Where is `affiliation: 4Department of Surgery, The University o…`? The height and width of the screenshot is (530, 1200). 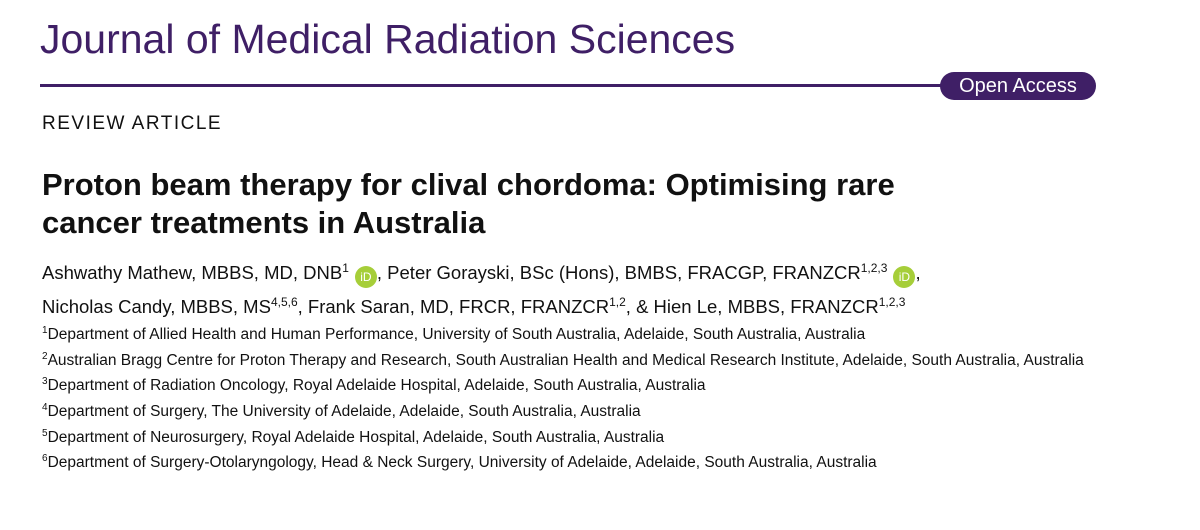 affiliation: 4Department of Surgery, The University o… is located at coordinates (567, 410).